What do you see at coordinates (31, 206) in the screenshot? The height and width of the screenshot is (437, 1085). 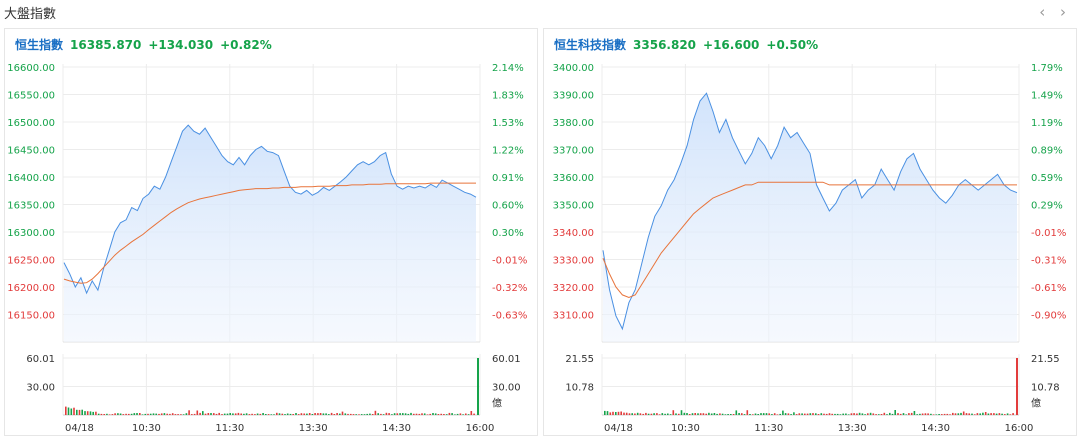 I see `y-tick-label: 16350.00` at bounding box center [31, 206].